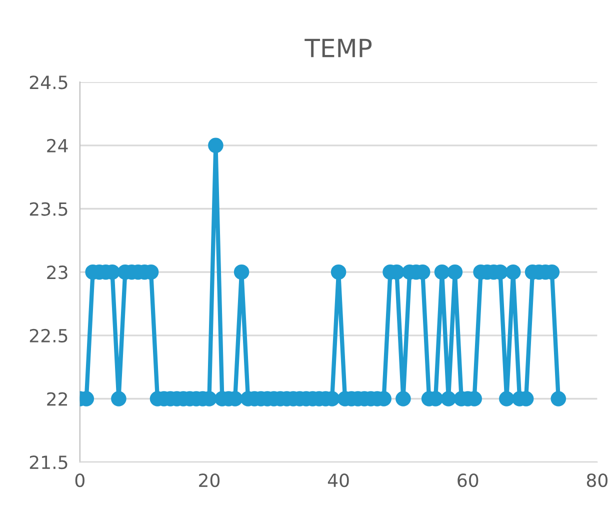 The width and height of the screenshot is (610, 510). Describe the element at coordinates (49, 463) in the screenshot. I see `y-tick-label: 21.5` at that location.